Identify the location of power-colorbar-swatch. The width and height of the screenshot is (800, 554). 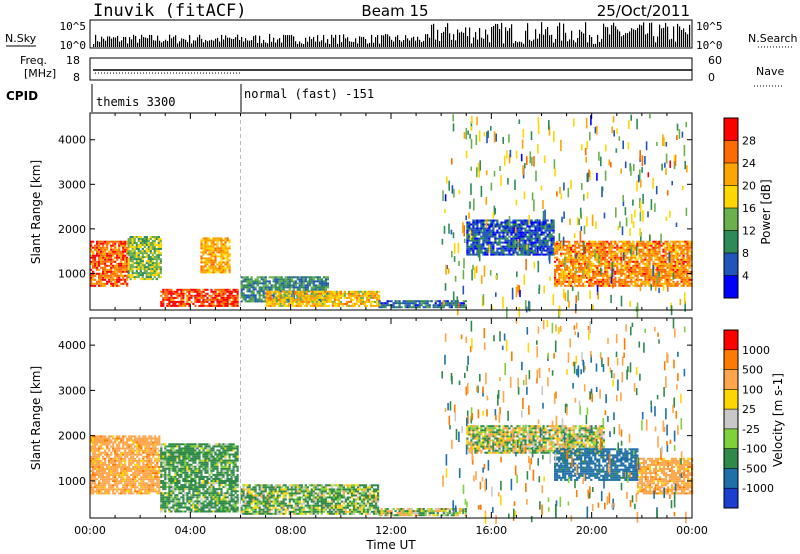
(731, 196).